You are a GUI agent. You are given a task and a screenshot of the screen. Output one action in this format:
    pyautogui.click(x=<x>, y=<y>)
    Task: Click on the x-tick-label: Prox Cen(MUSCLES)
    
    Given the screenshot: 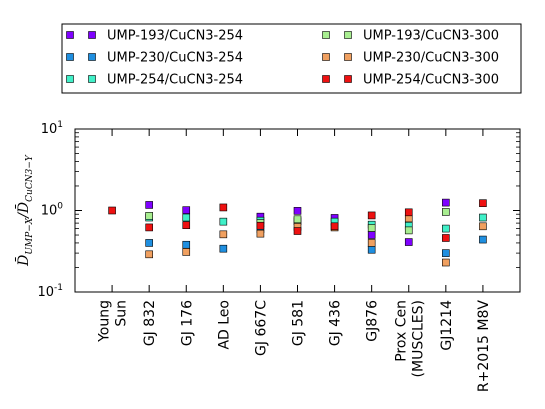 What is the action you would take?
    pyautogui.click(x=409, y=338)
    